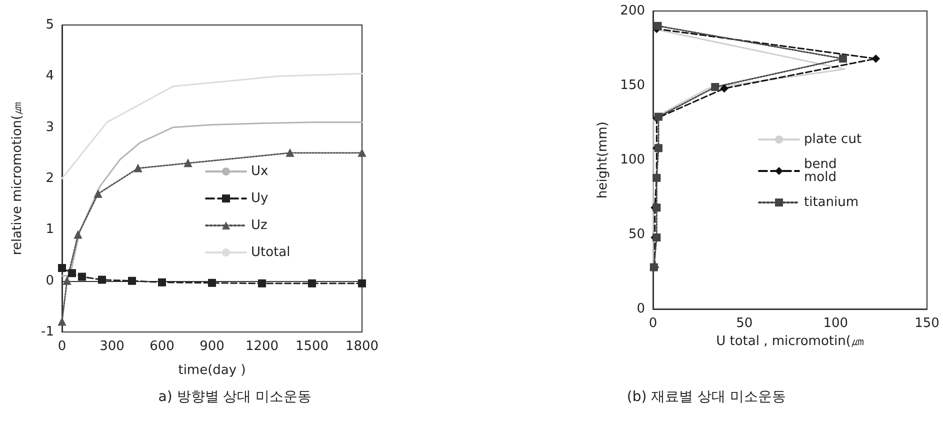  What do you see at coordinates (270, 252) in the screenshot?
I see `legend-label: Utotal` at bounding box center [270, 252].